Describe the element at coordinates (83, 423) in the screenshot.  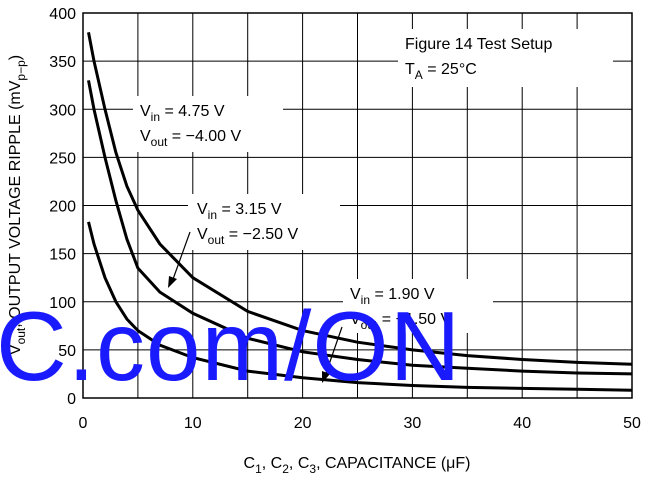
I see `x-tick-label: 0` at that location.